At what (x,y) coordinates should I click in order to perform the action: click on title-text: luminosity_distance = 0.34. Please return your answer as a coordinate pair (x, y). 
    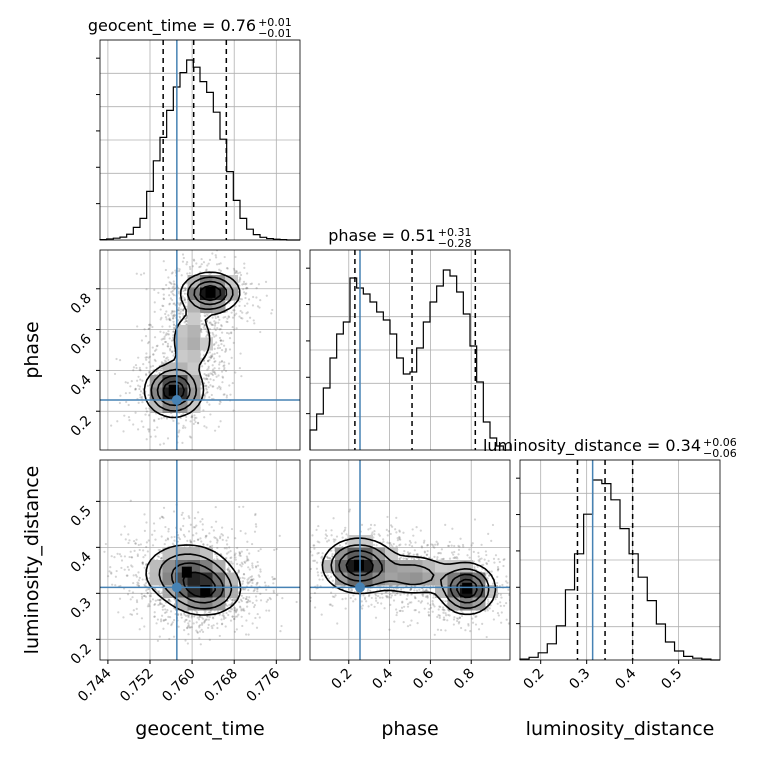
    Looking at the image, I should click on (608, 446).